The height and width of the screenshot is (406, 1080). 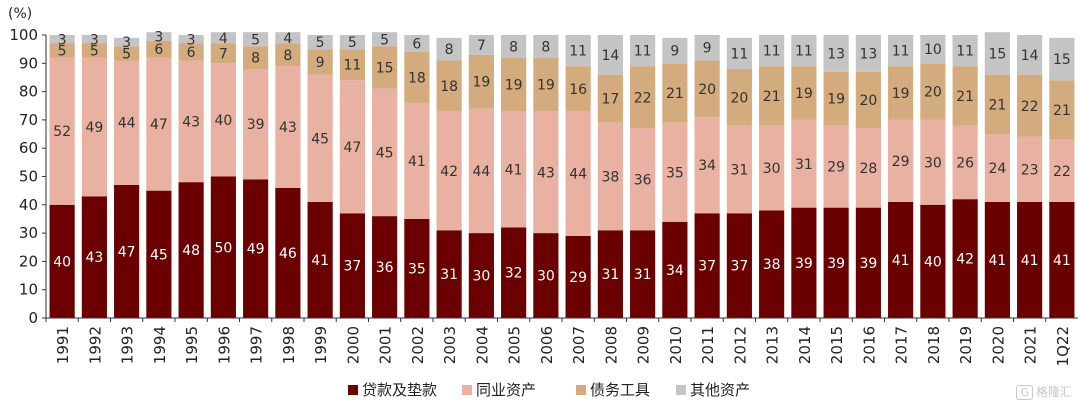 What do you see at coordinates (128, 345) in the screenshot?
I see `x-tick-label: 1993` at bounding box center [128, 345].